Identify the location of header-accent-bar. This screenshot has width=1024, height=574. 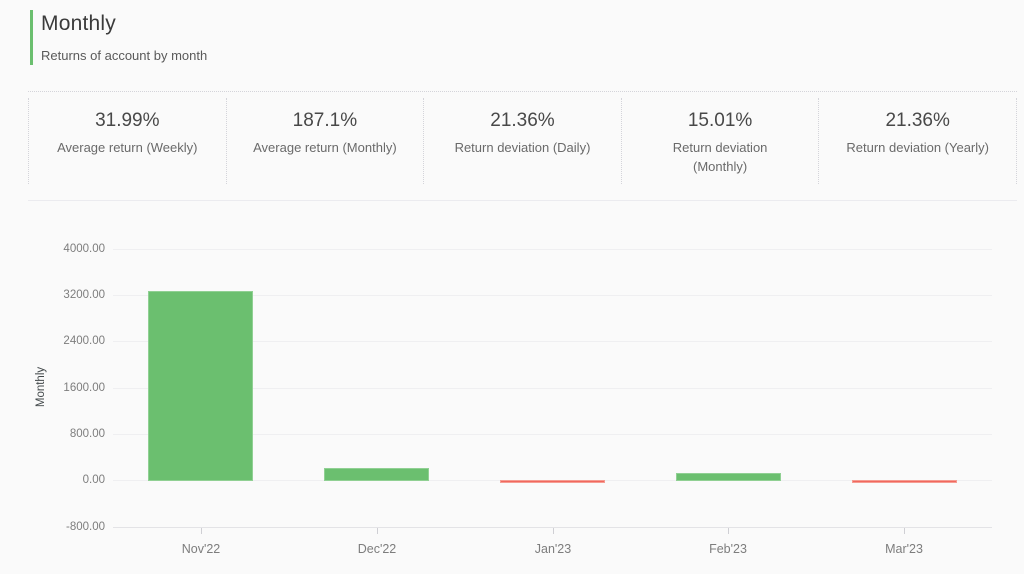
(31, 37).